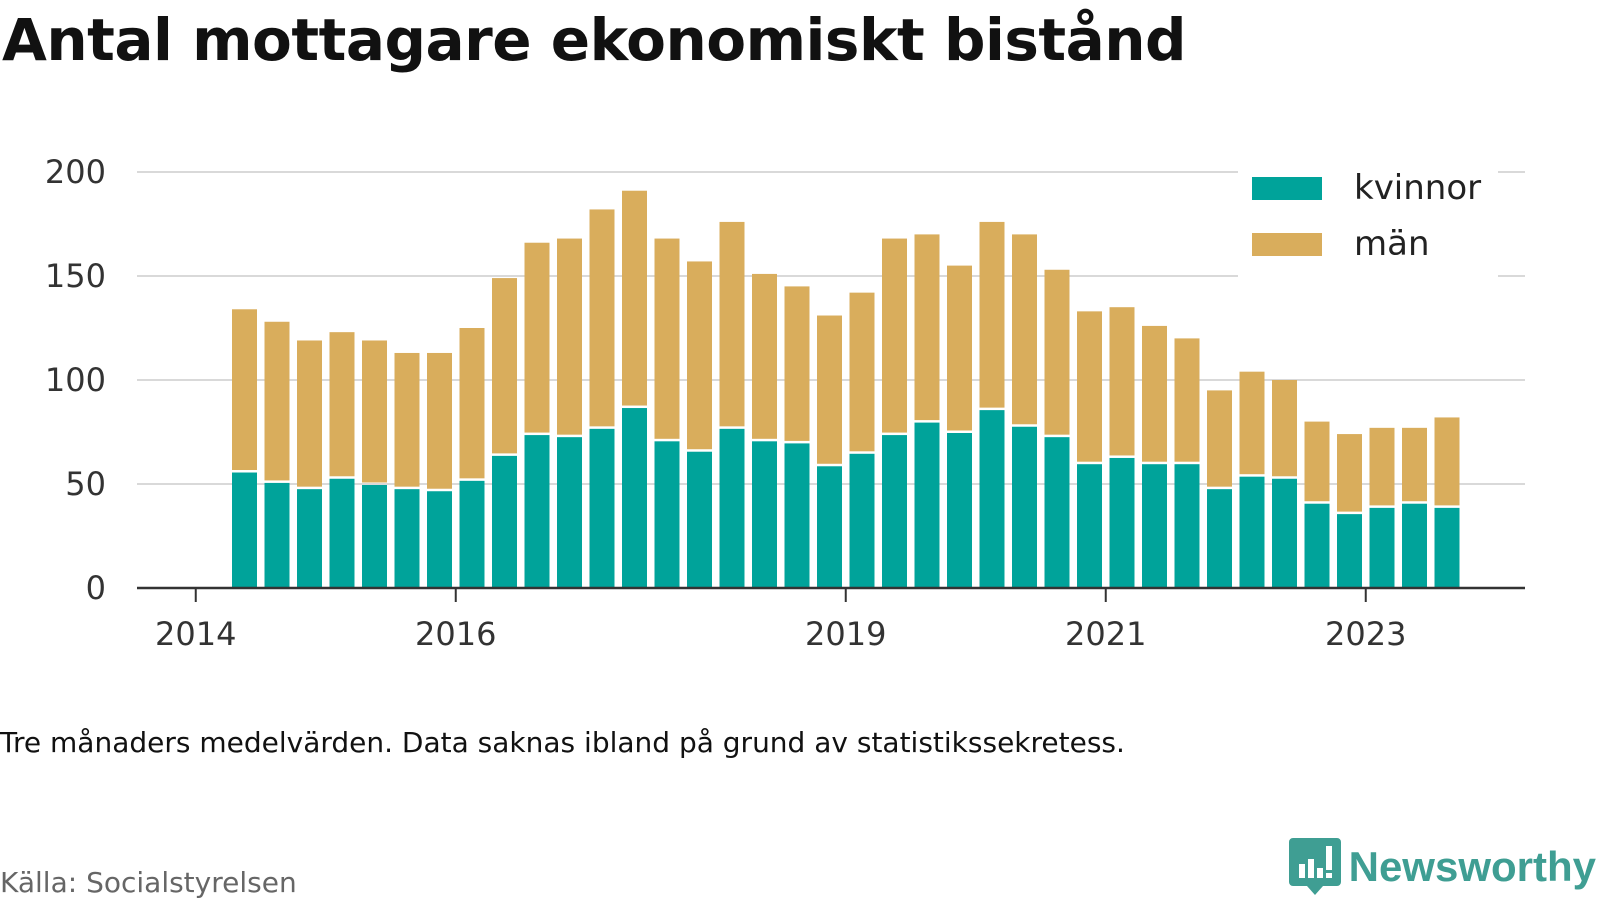 The height and width of the screenshot is (900, 1600). What do you see at coordinates (75, 276) in the screenshot?
I see `y-tick-label: 150` at bounding box center [75, 276].